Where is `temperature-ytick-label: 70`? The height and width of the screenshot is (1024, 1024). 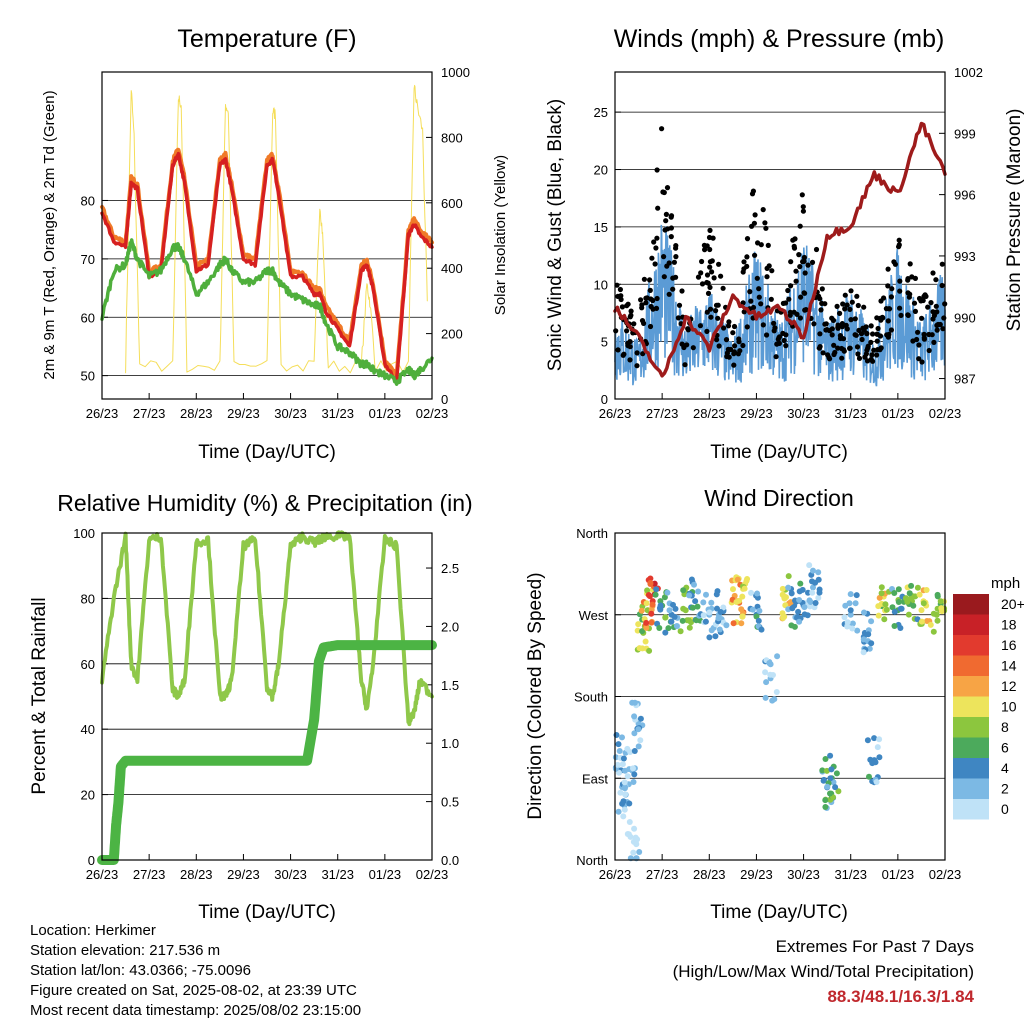
temperature-ytick-label: 70 is located at coordinates (88, 259).